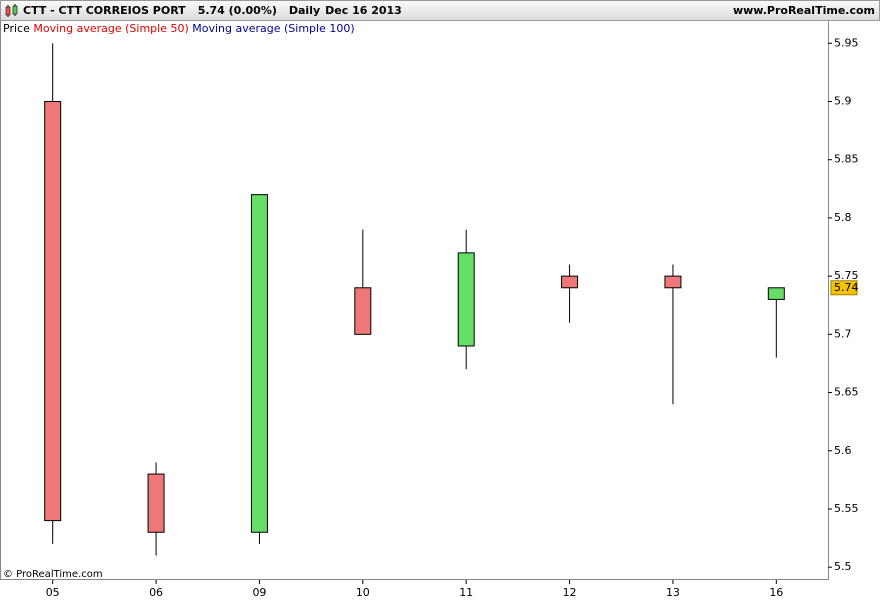 Image resolution: width=880 pixels, height=600 pixels. Describe the element at coordinates (673, 592) in the screenshot. I see `x-tick-label: 13` at that location.